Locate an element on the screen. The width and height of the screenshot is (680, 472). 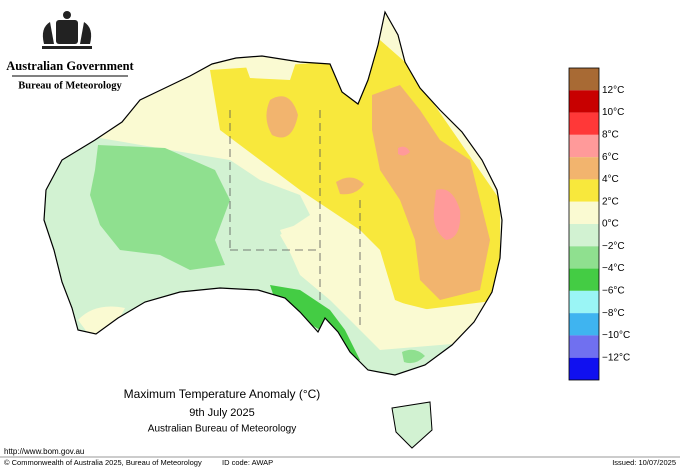
coat-of-arms is located at coordinates (67, 30).